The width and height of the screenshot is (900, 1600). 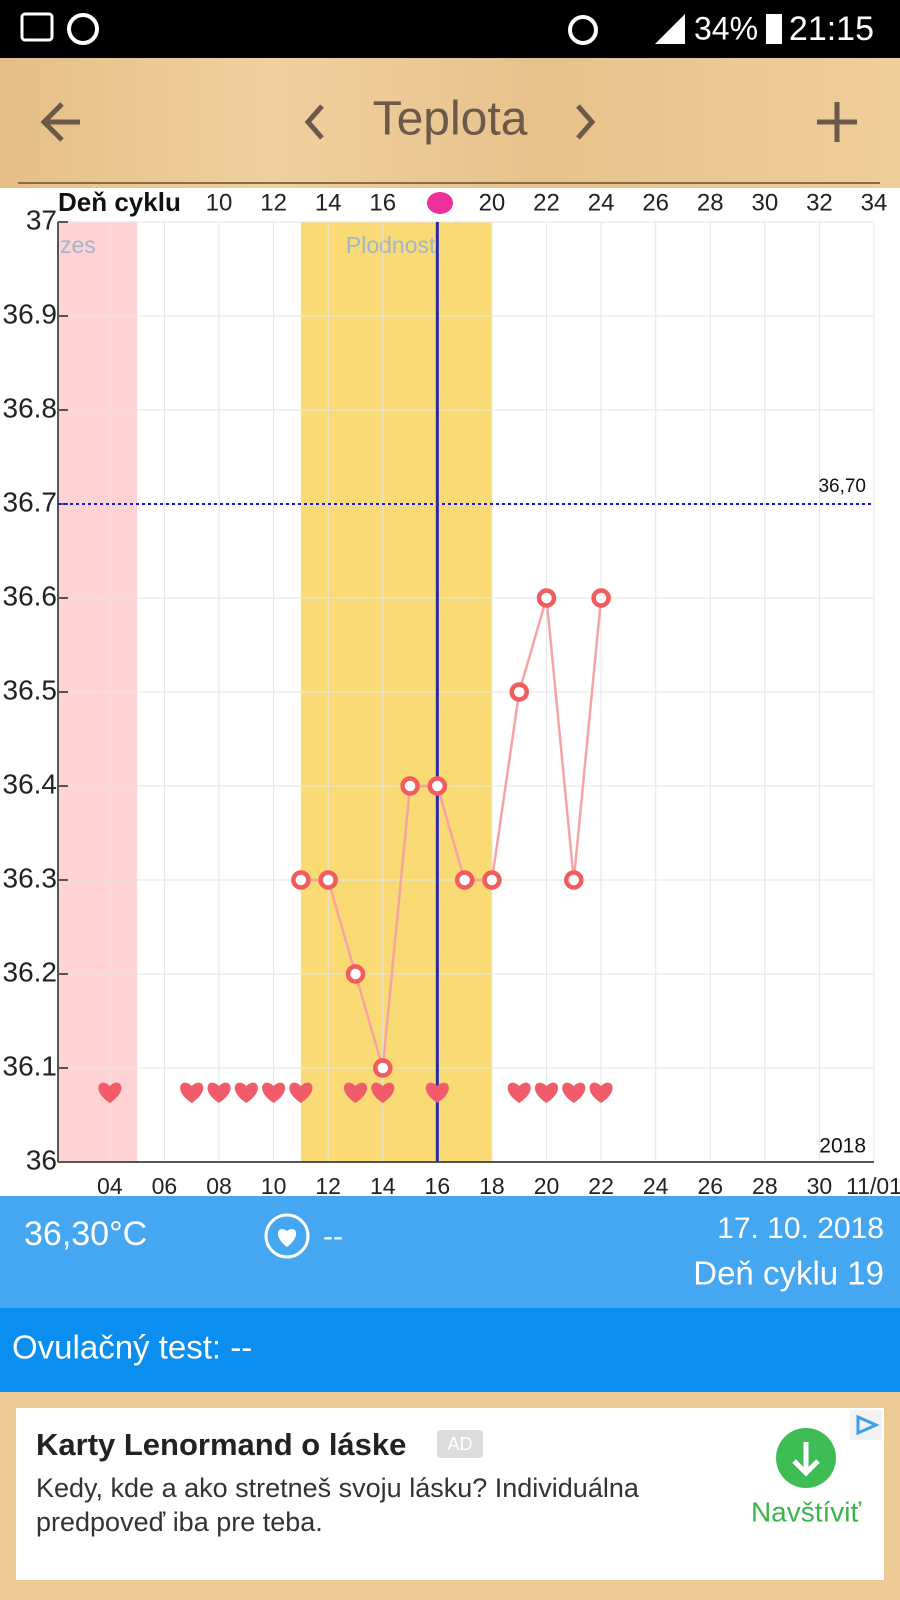 What do you see at coordinates (382, 202) in the screenshot?
I see `x2-tick-label: 16` at bounding box center [382, 202].